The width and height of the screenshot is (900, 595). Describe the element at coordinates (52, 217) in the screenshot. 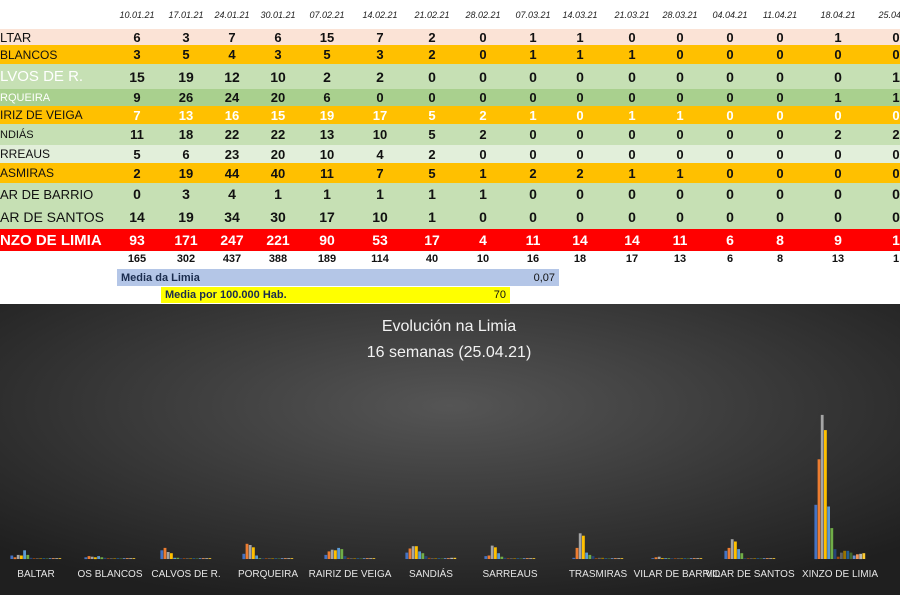

I see `municipality-name: AR DE SANTOS` at that location.